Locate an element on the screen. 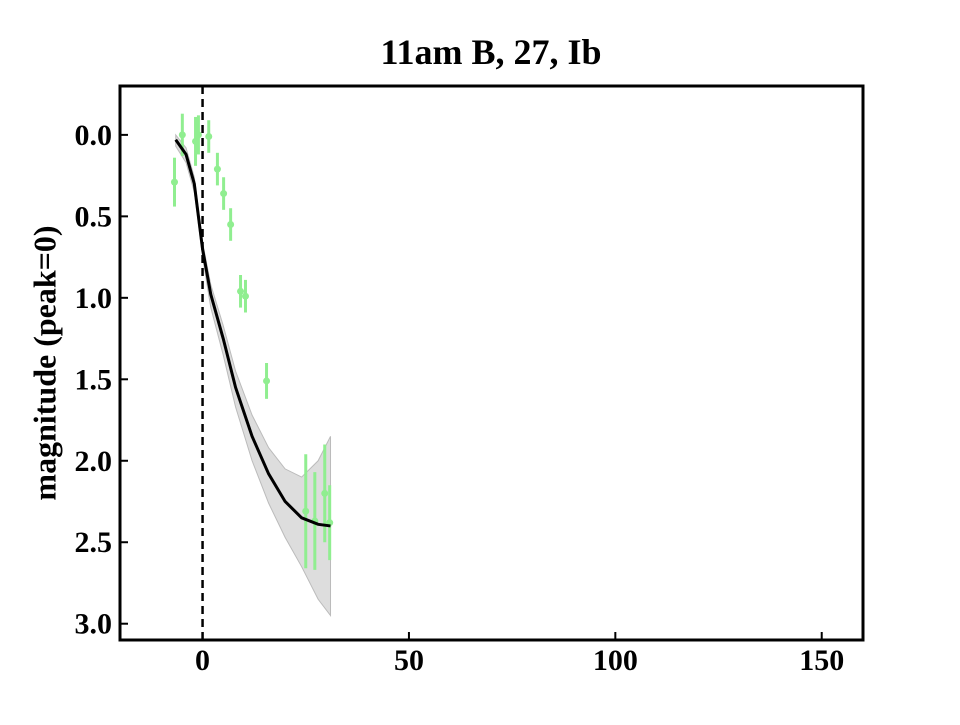  y-axis-label: magnitude (peak=0) is located at coordinates (44, 362).